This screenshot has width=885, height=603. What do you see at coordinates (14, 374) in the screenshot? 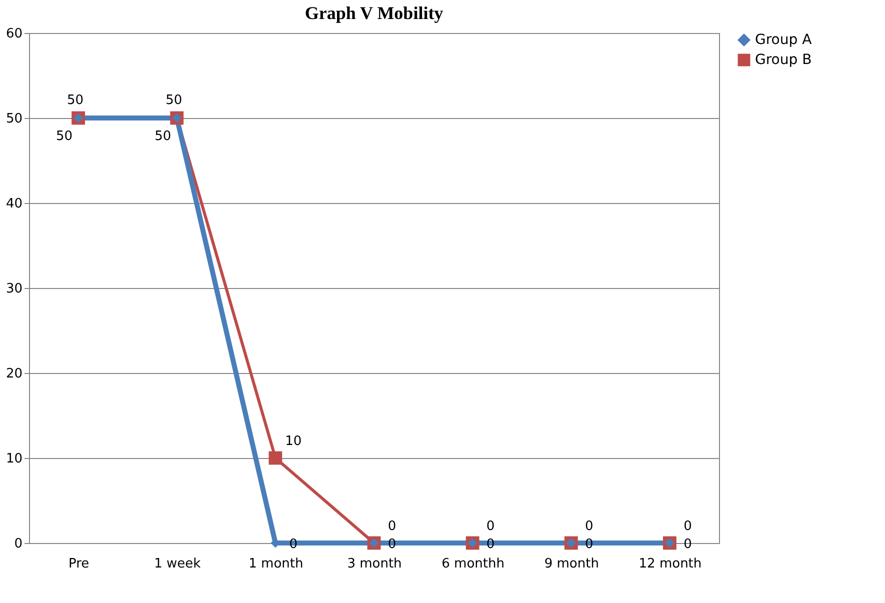
I see `y-tick-label: 20` at bounding box center [14, 374].